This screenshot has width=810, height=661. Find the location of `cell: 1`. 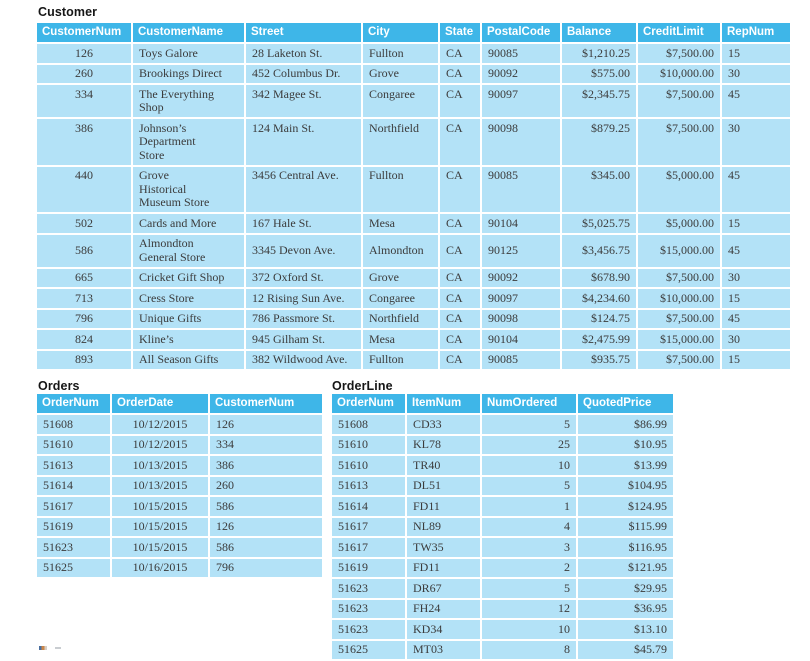

cell: 1 is located at coordinates (529, 506).